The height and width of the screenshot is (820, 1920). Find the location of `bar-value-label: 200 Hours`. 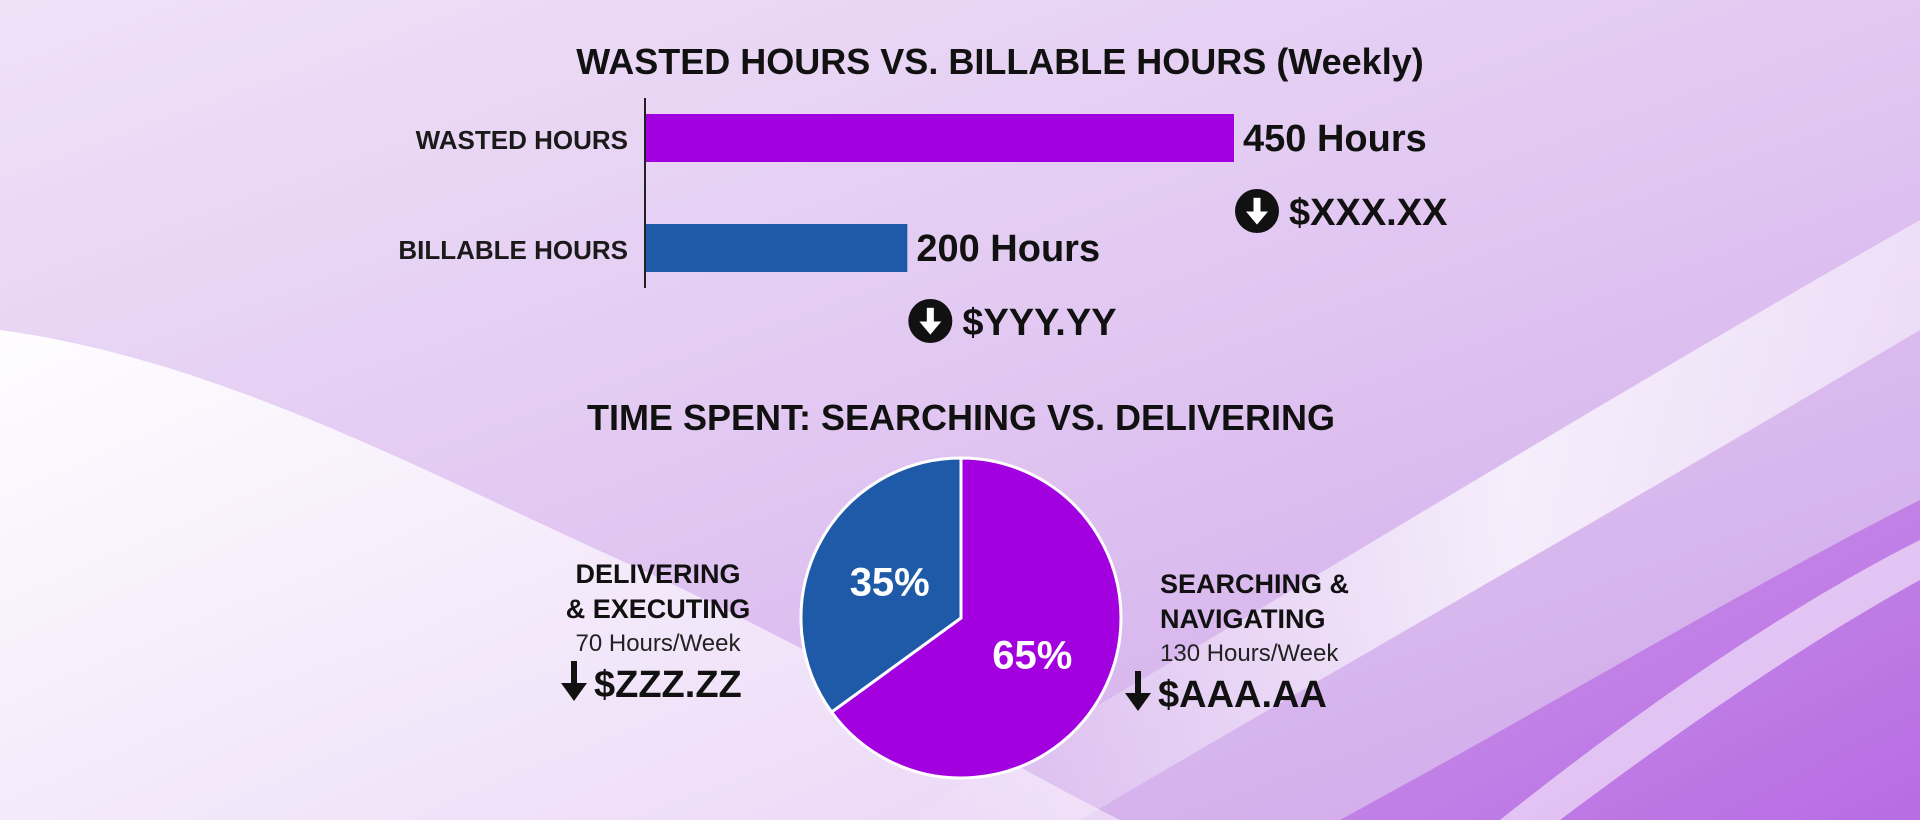

bar-value-label: 200 Hours is located at coordinates (1008, 249).